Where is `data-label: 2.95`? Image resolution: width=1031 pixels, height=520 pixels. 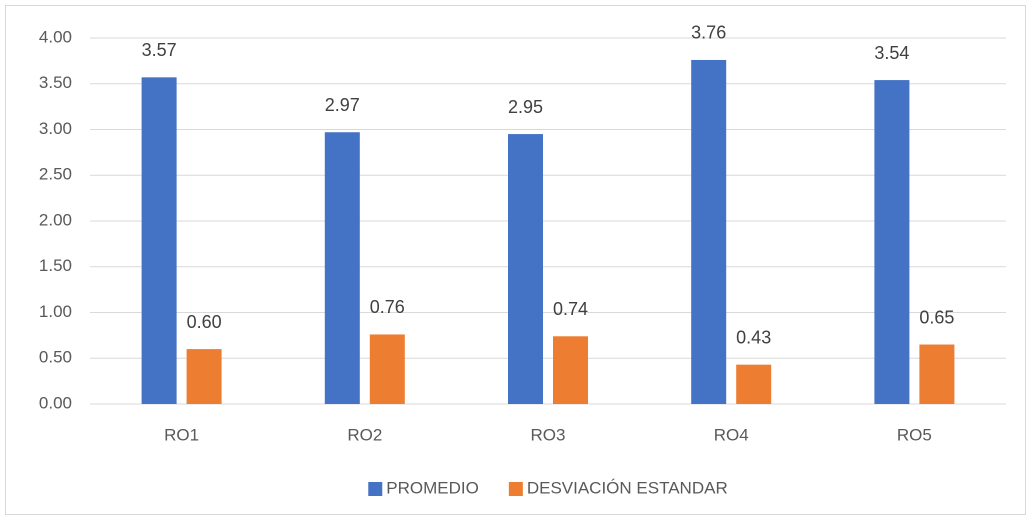 data-label: 2.95 is located at coordinates (525, 107).